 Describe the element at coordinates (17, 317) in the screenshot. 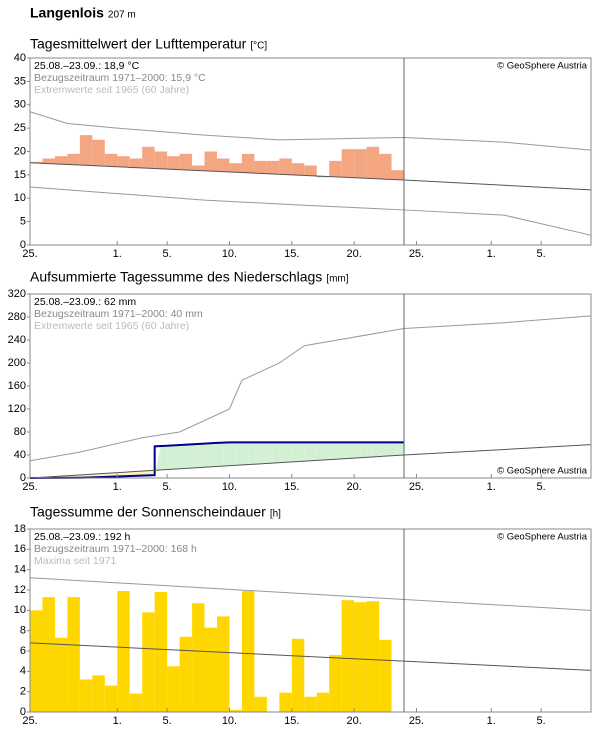

I see `y-tick-label: 280` at that location.